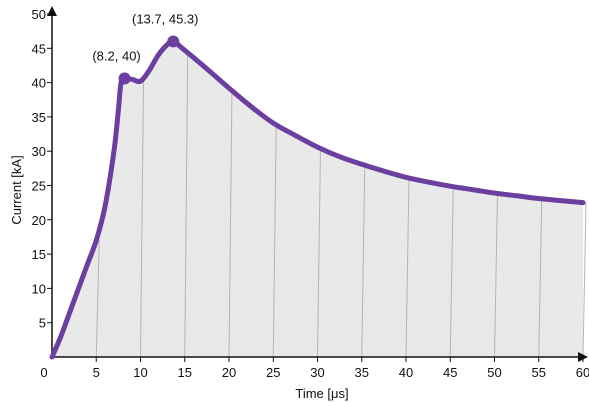  I want to click on y-tick-label-40: 40, so click(39, 83).